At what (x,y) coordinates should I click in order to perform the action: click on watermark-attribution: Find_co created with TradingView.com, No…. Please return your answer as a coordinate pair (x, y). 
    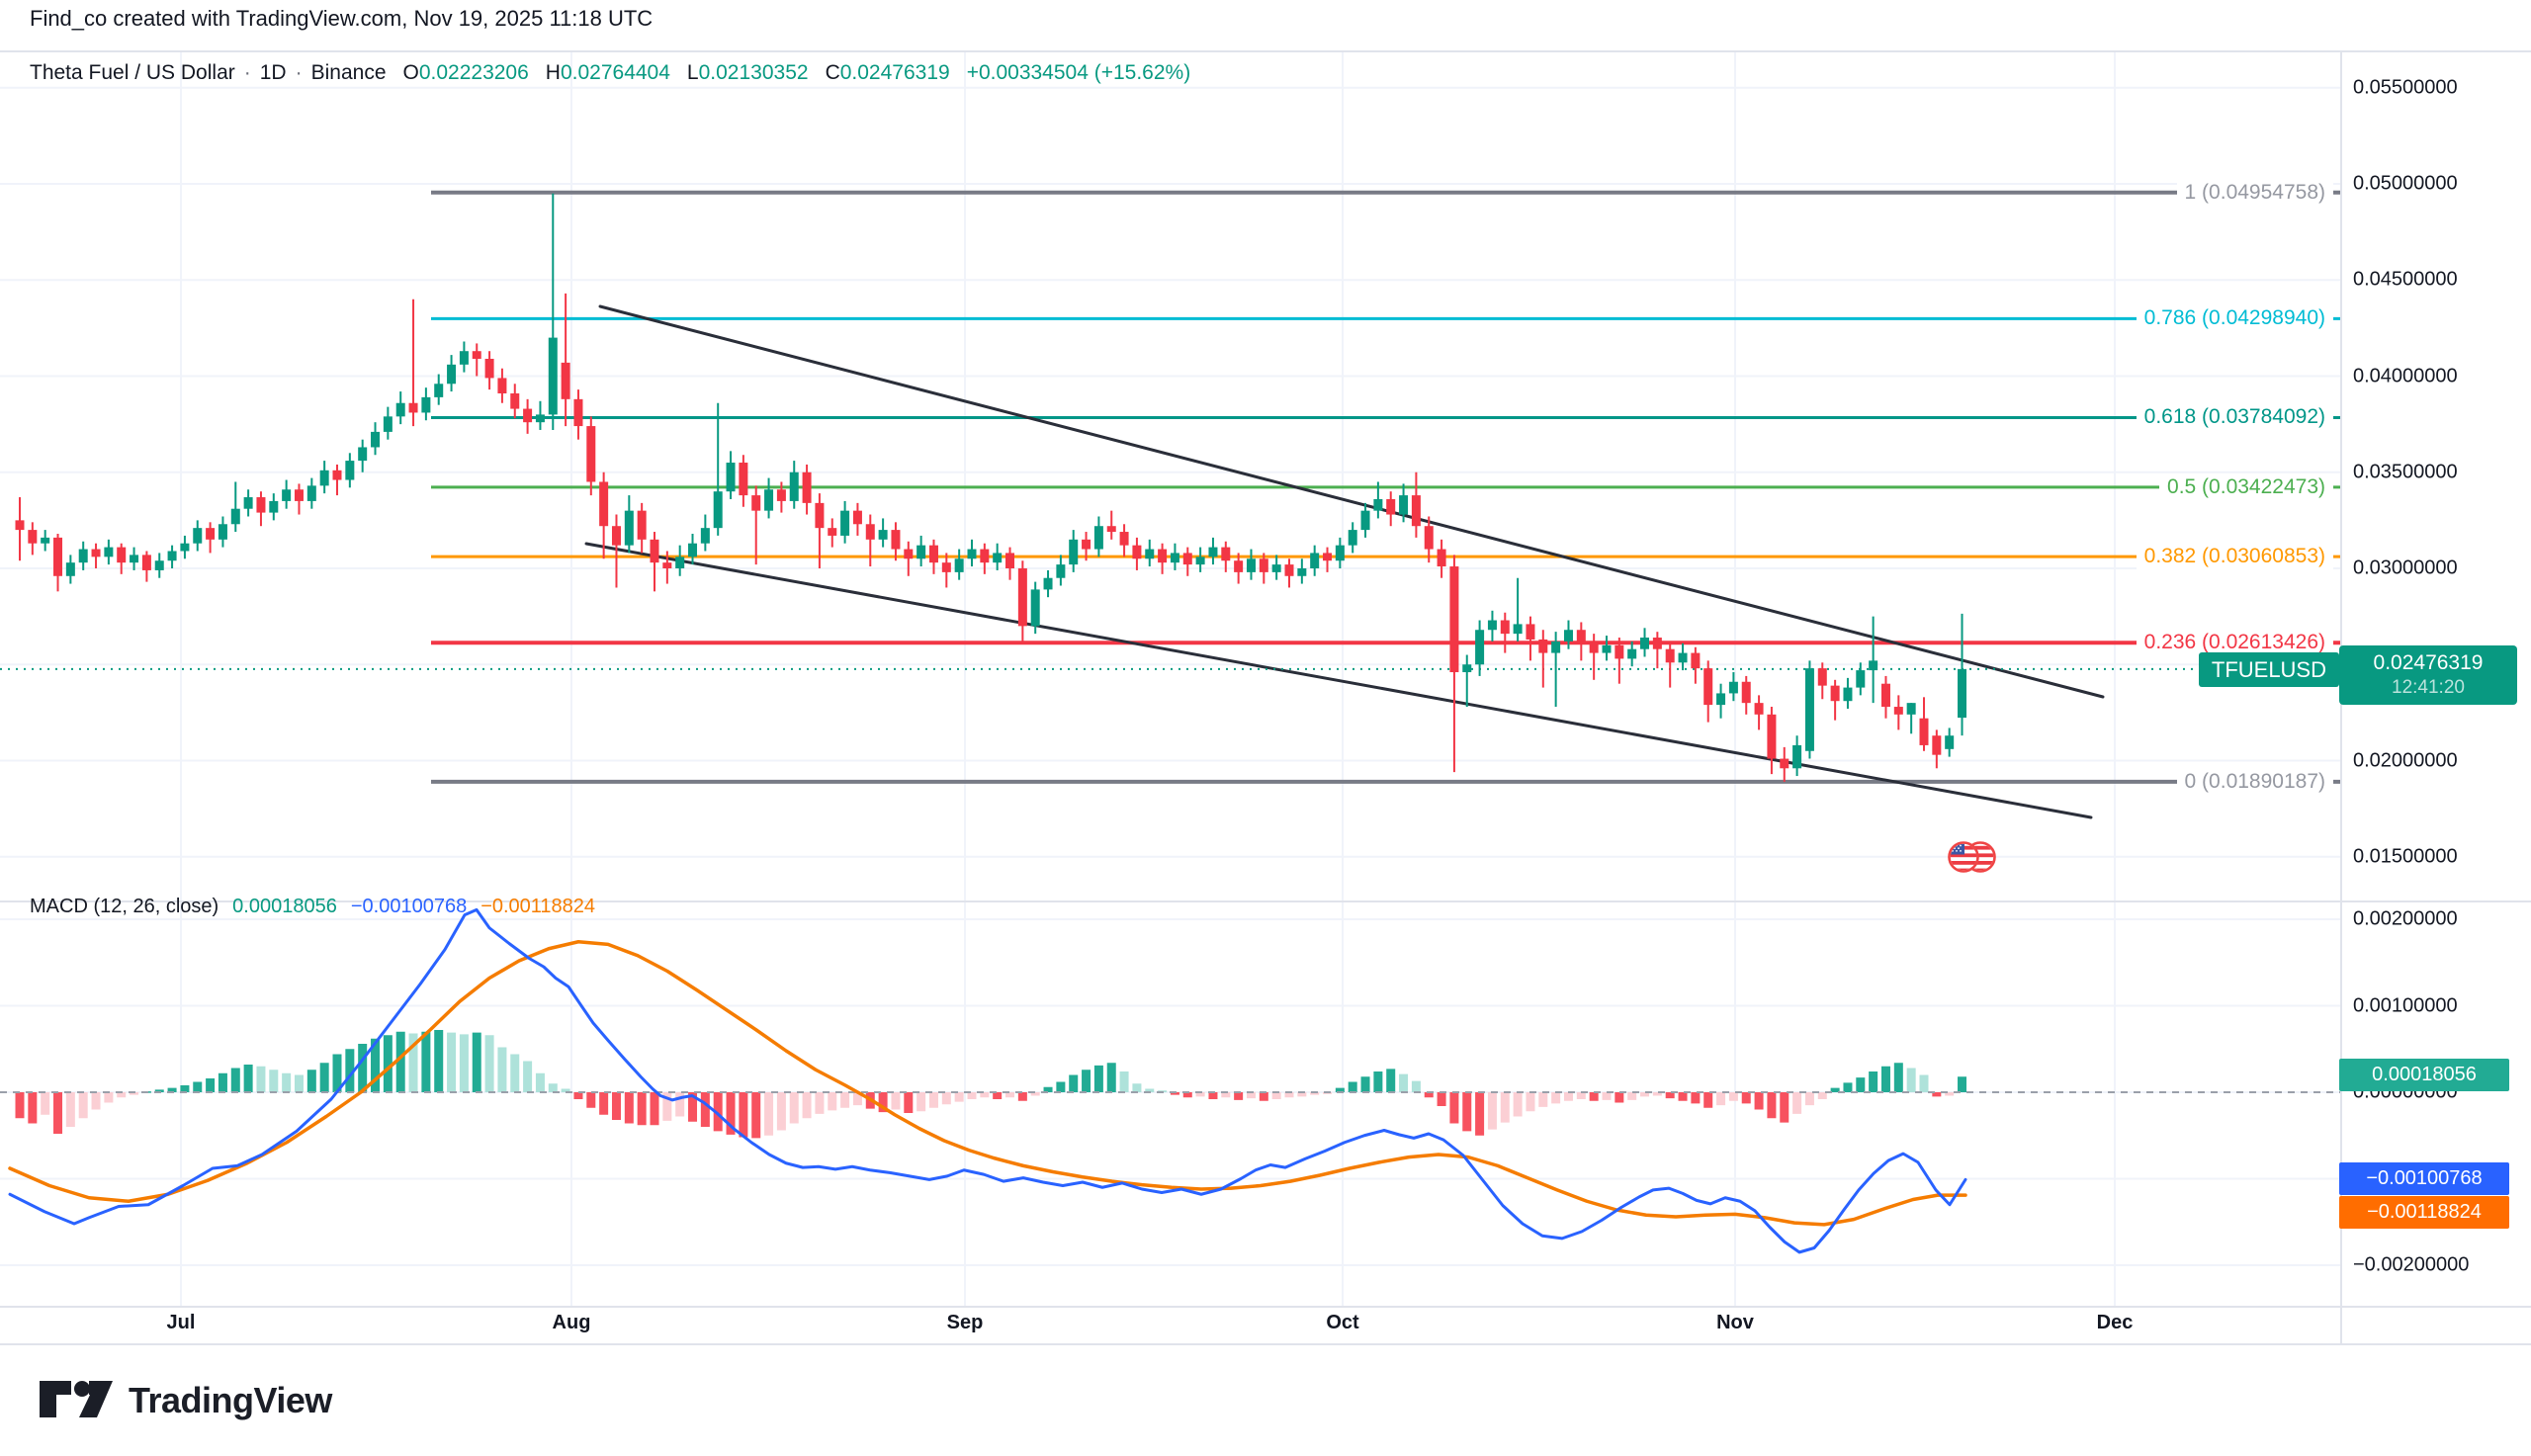
    Looking at the image, I should click on (342, 18).